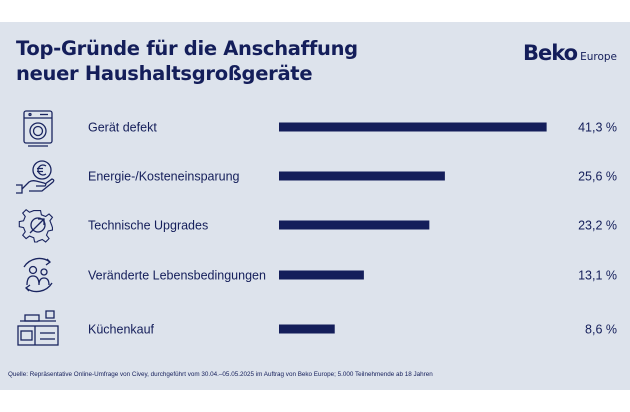  What do you see at coordinates (599, 57) in the screenshot?
I see `logo-suffix: Europe` at bounding box center [599, 57].